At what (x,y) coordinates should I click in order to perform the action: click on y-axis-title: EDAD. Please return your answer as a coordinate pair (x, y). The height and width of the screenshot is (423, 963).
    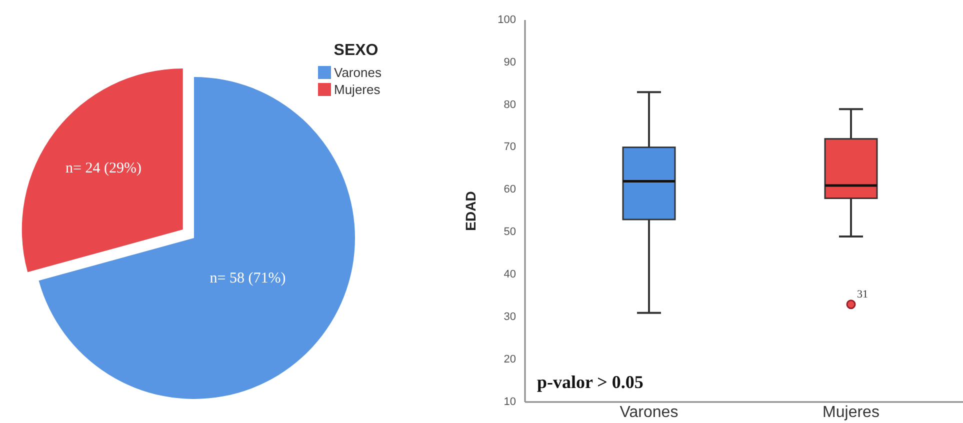
    Looking at the image, I should click on (470, 211).